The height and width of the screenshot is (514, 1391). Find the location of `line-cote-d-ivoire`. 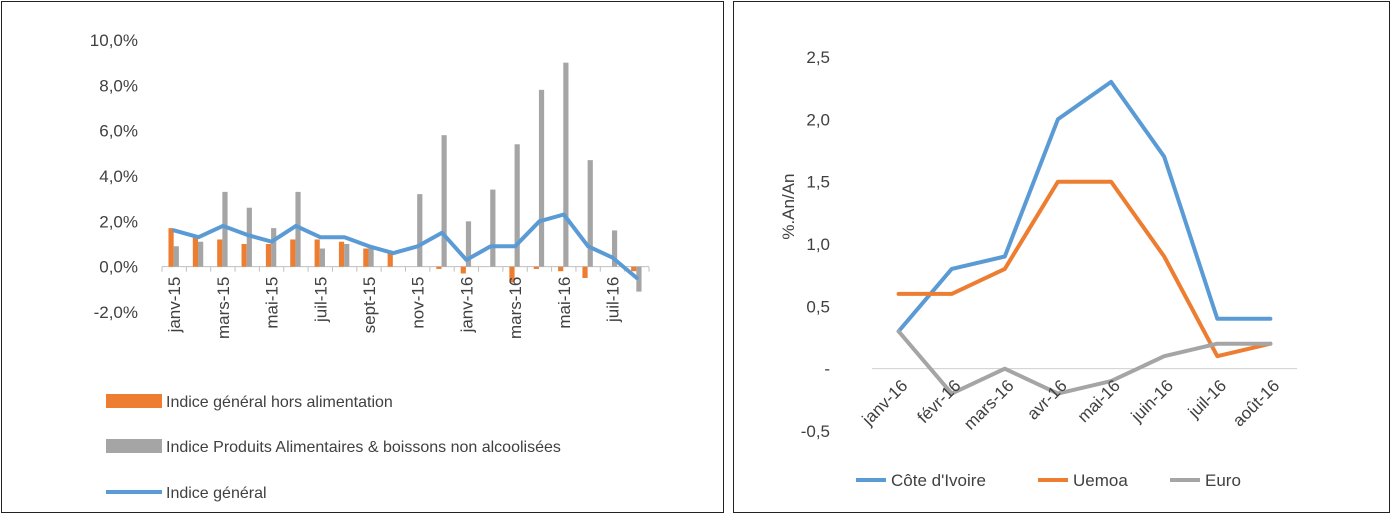

line-cote-d-ivoire is located at coordinates (1084, 206).